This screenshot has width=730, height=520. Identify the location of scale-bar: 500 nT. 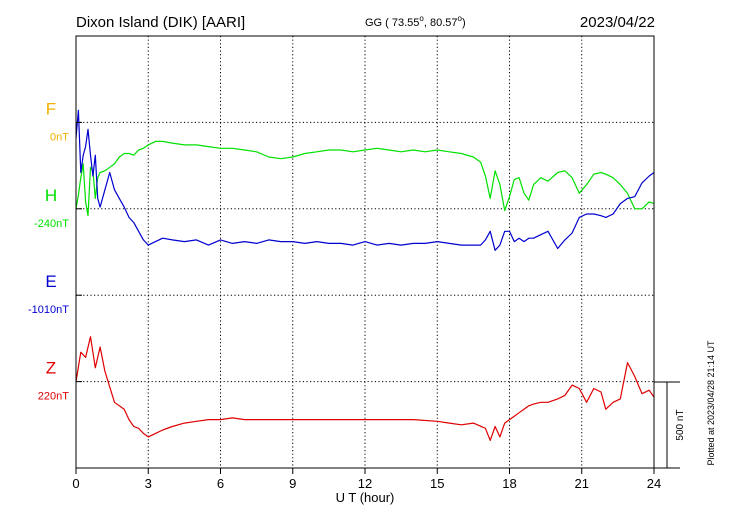
(670, 425).